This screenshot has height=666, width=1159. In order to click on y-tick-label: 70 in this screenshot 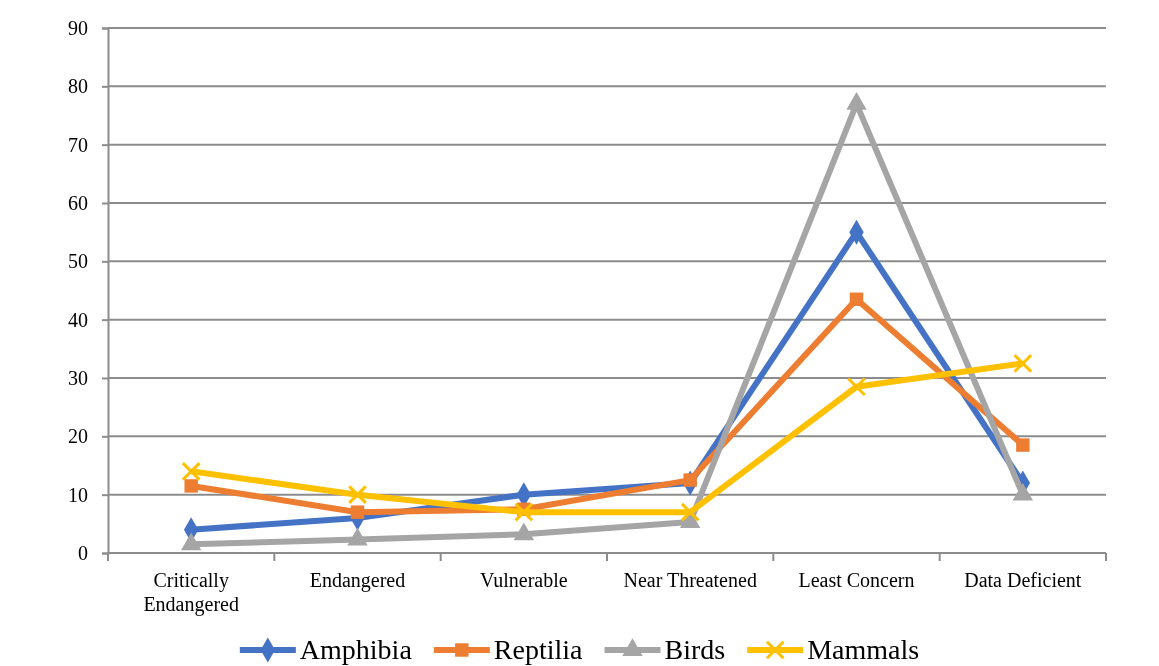, I will do `click(78, 144)`.